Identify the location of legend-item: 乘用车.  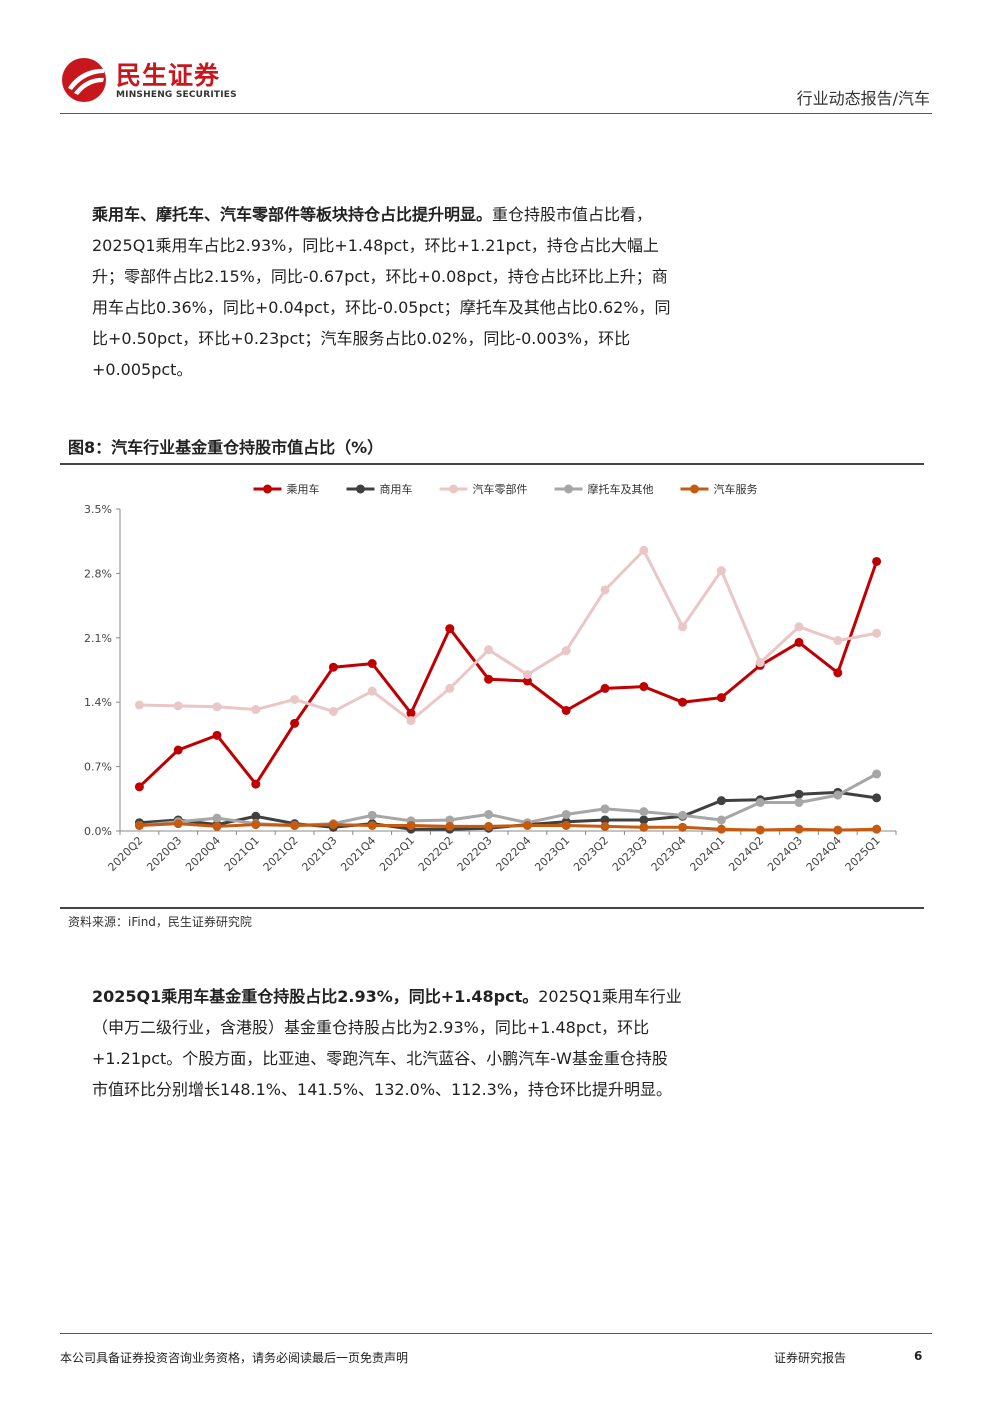
(286, 489).